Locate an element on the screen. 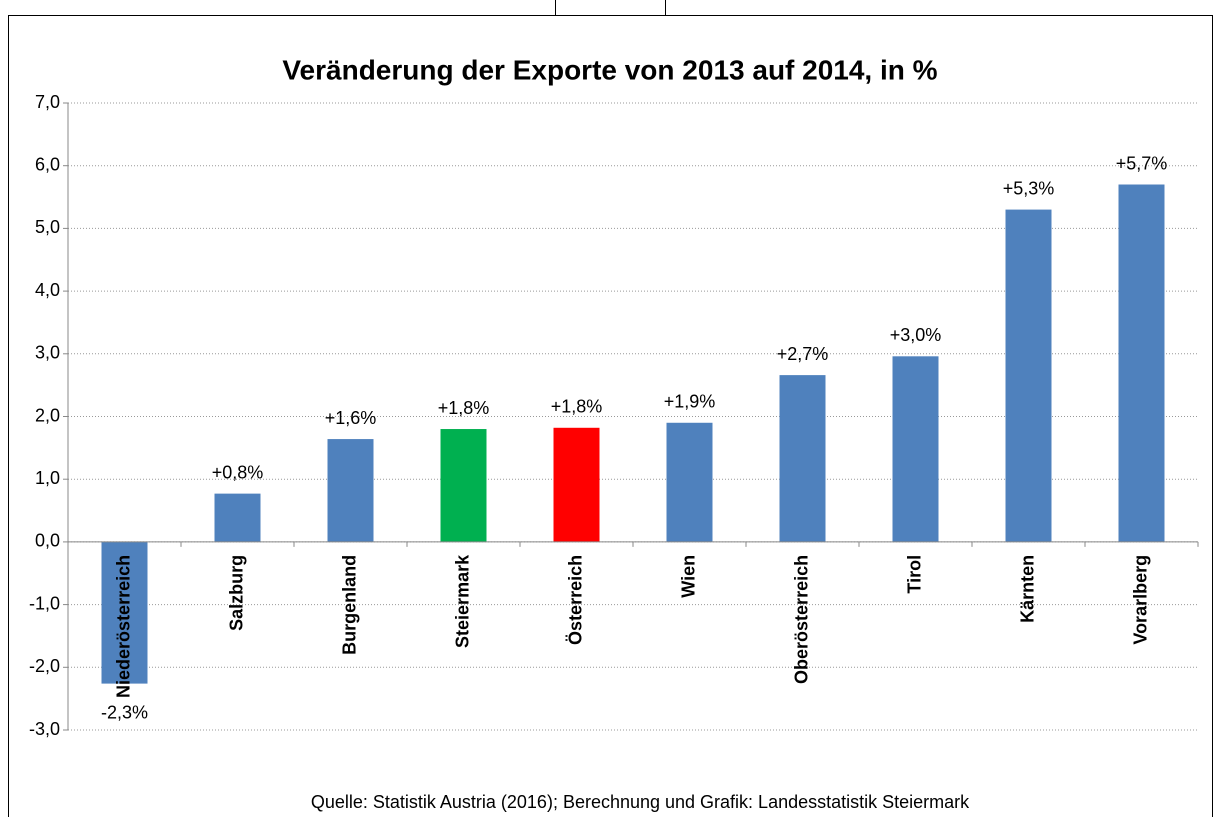 The height and width of the screenshot is (817, 1214). value-label: +1,6% is located at coordinates (351, 418).